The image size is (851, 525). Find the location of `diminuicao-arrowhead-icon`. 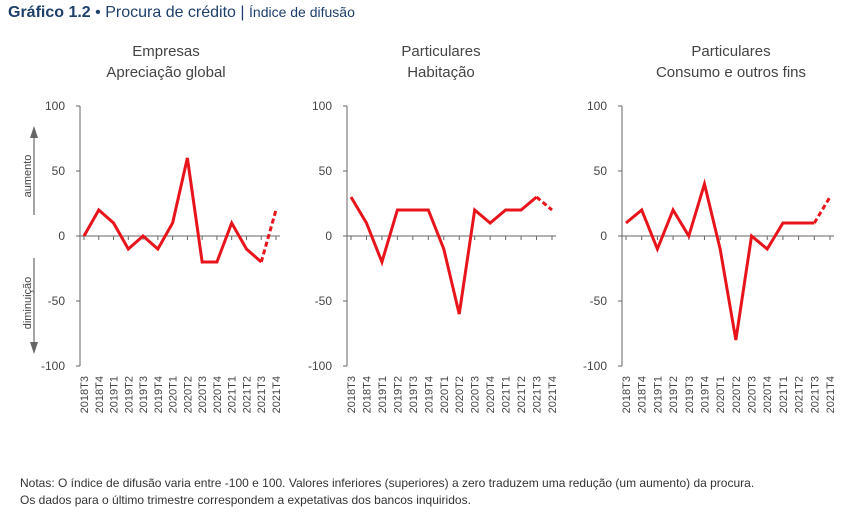

diminuicao-arrowhead-icon is located at coordinates (34, 348).